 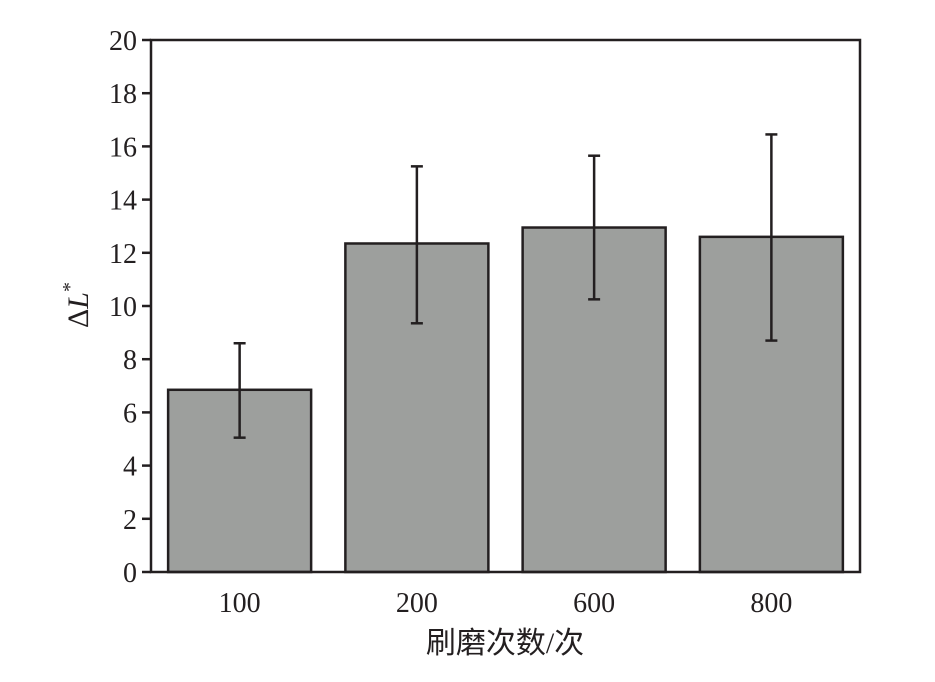 I want to click on y-tick-label-6: 6, so click(x=130, y=413).